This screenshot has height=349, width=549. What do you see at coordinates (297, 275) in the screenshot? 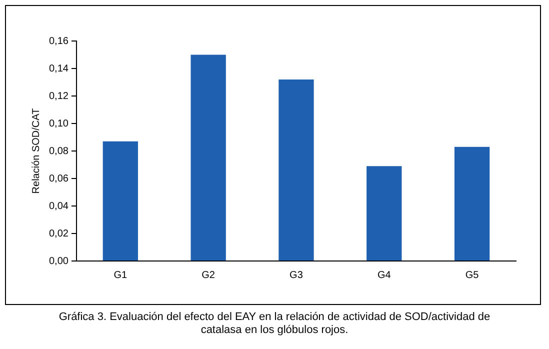
I see `x-tick-label: G3` at bounding box center [297, 275].